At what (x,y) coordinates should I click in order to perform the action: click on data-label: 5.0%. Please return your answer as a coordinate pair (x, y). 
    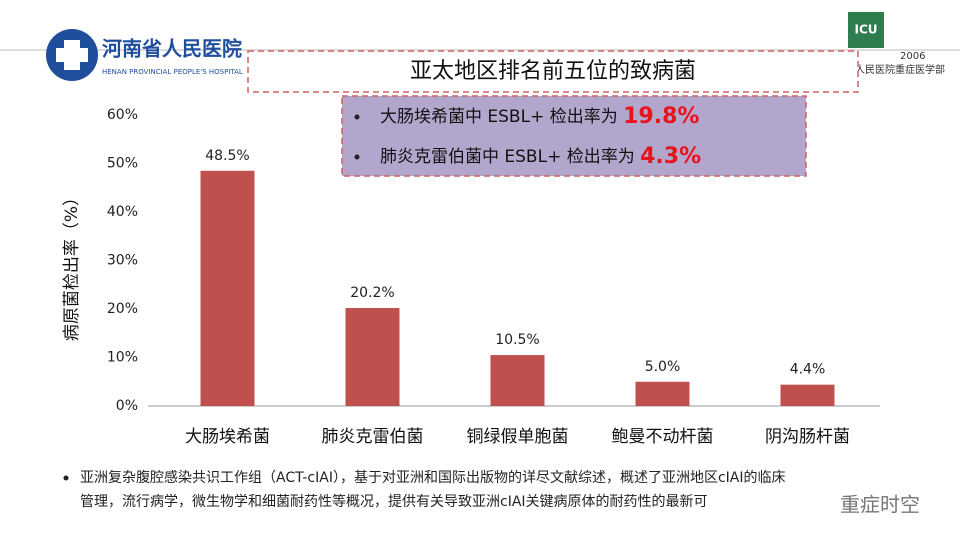
    Looking at the image, I should click on (663, 367).